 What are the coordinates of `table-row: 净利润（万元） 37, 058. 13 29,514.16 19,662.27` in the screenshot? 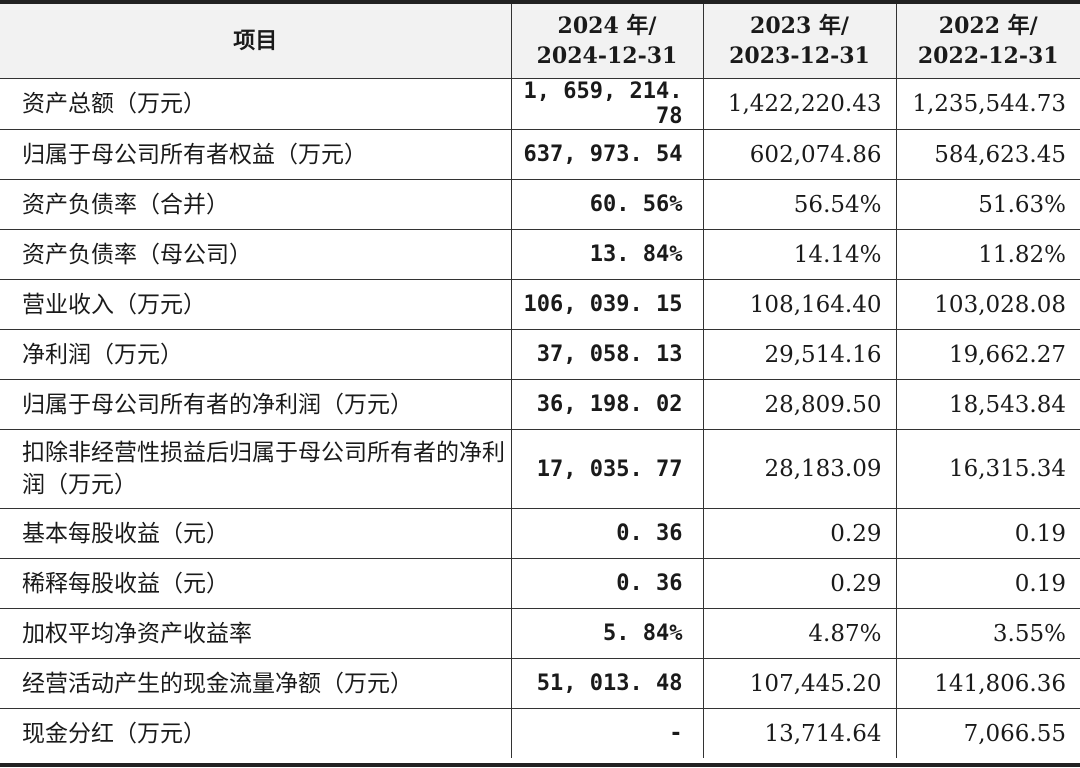 It's located at (540, 354).